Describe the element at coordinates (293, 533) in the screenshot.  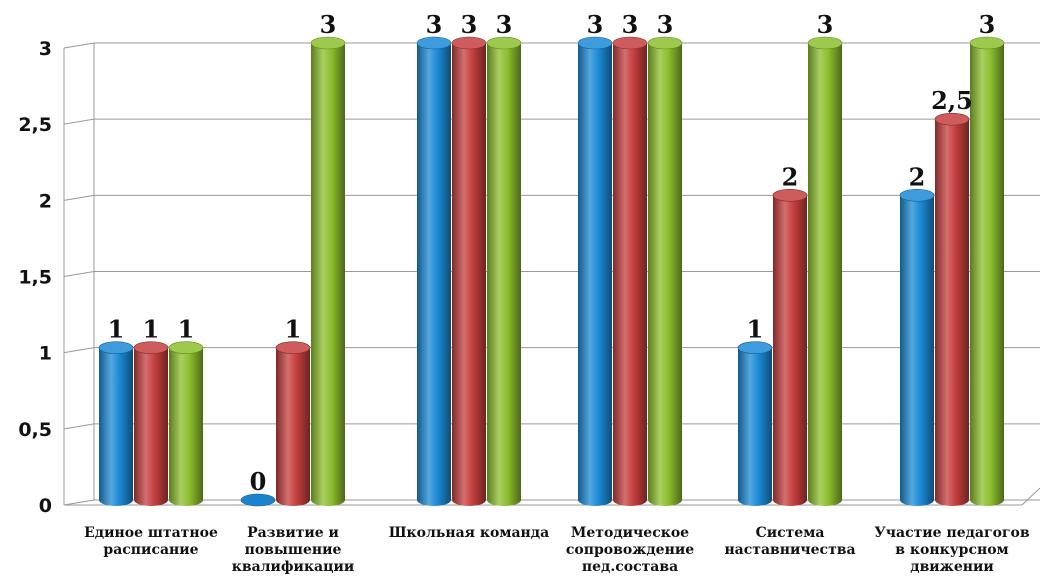
I see `category-label-line: Развитие и` at that location.